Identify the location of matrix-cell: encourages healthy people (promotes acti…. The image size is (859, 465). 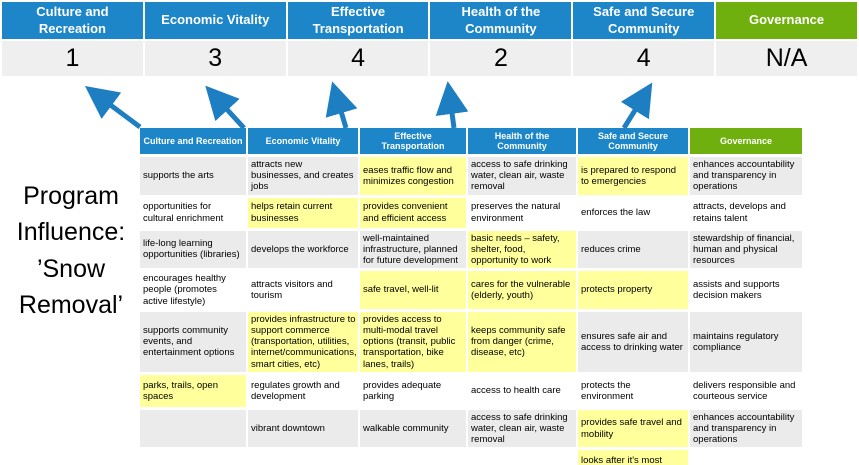
(193, 290).